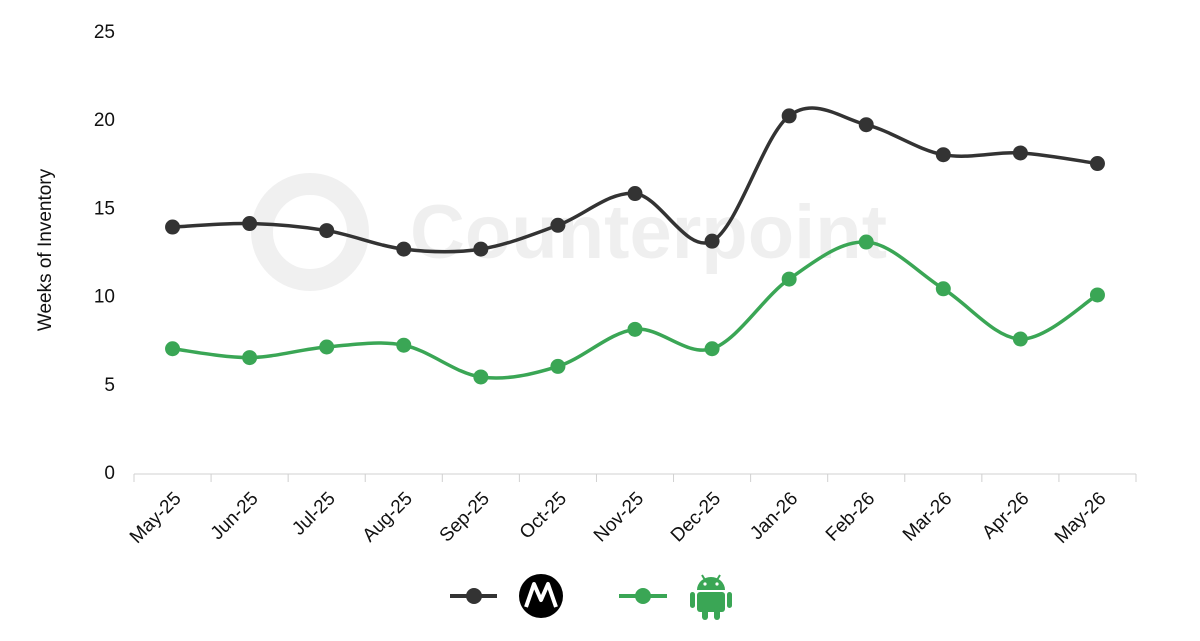 Image resolution: width=1200 pixels, height=641 pixels. What do you see at coordinates (648, 232) in the screenshot?
I see `watermark-text: Counterpoint` at bounding box center [648, 232].